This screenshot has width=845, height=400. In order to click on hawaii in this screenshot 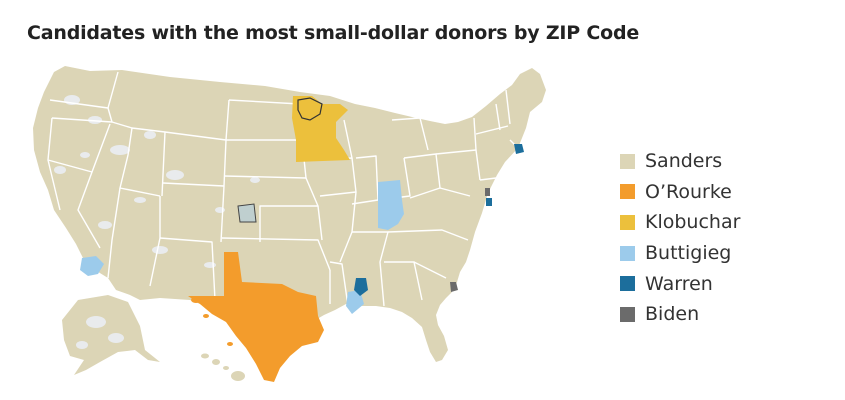, I will do `click(223, 367)`.